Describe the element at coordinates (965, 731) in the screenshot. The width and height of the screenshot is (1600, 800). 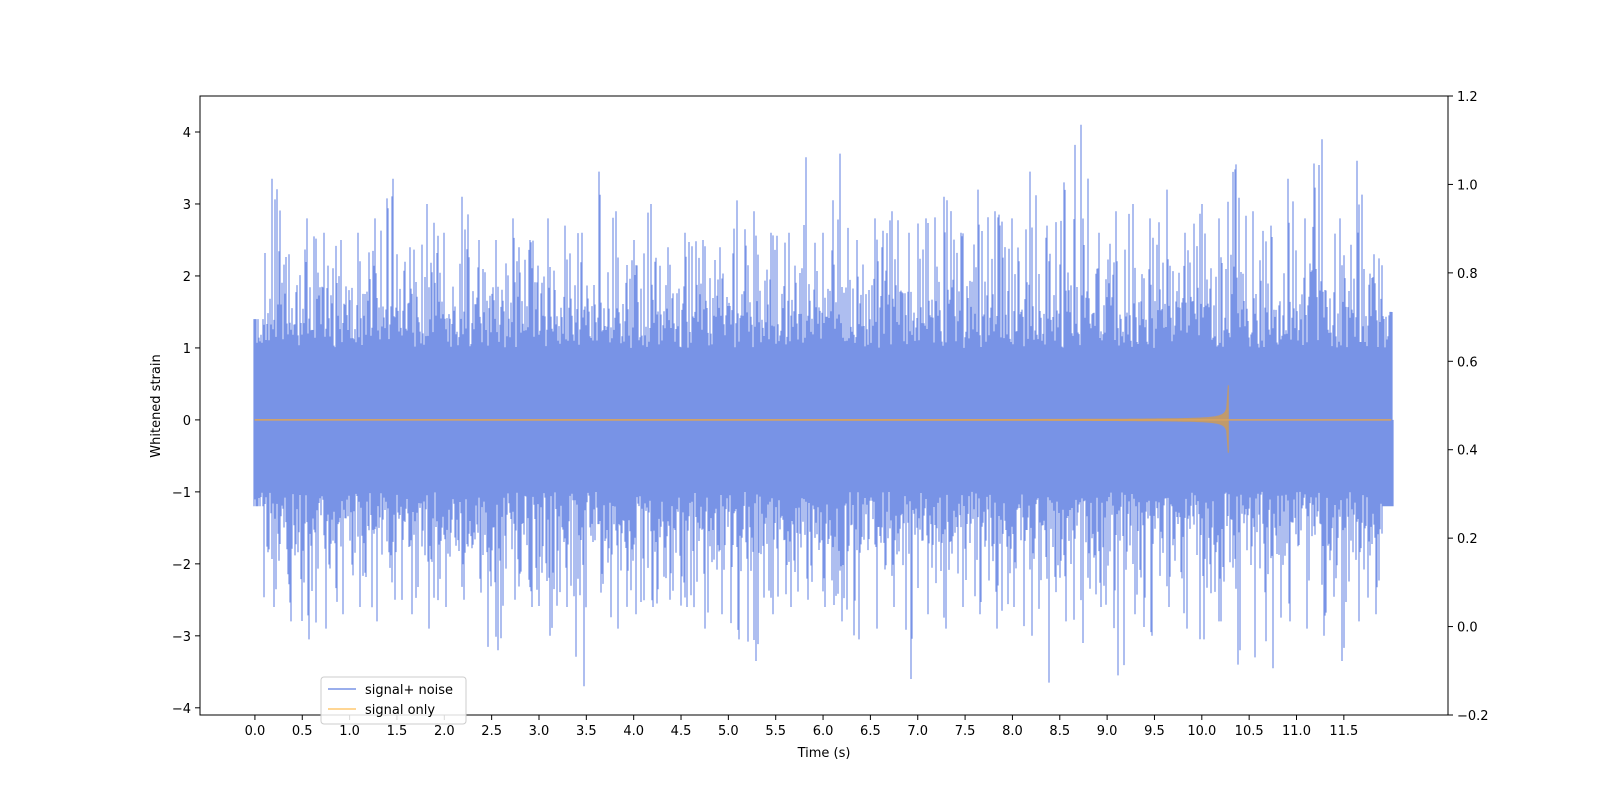
I see `x-tick-label: 7.5` at that location.